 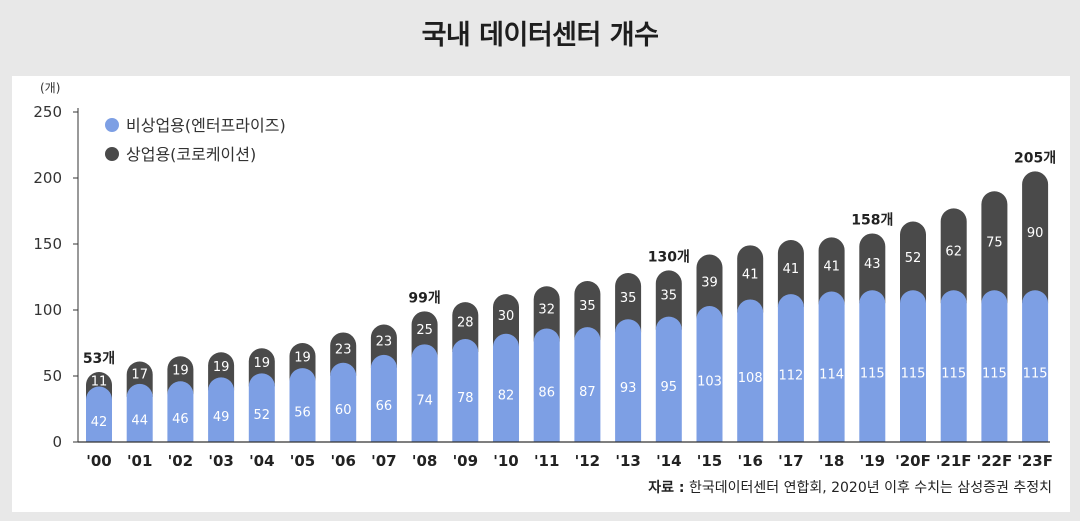 What do you see at coordinates (546, 461) in the screenshot?
I see `x-tick-label: '11` at bounding box center [546, 461].